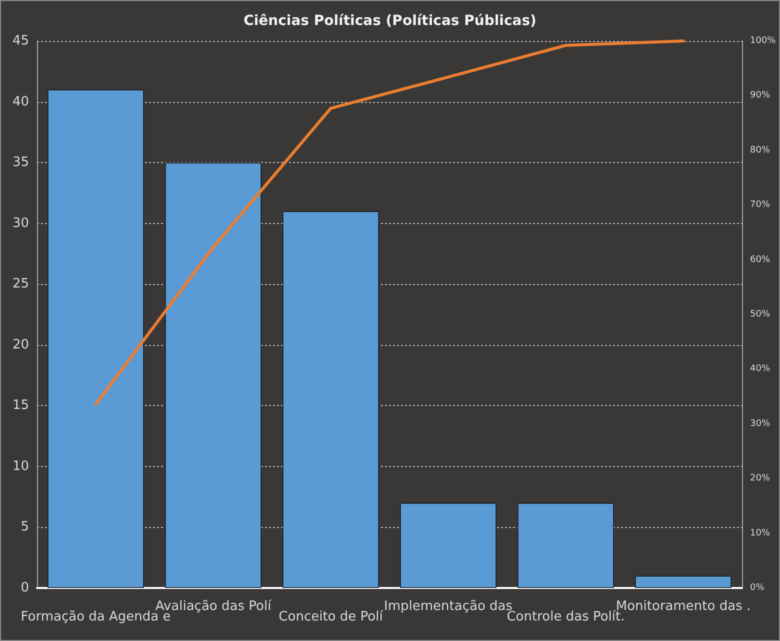 This screenshot has height=641, width=780. What do you see at coordinates (20, 406) in the screenshot?
I see `y-tick-label: 15` at bounding box center [20, 406].